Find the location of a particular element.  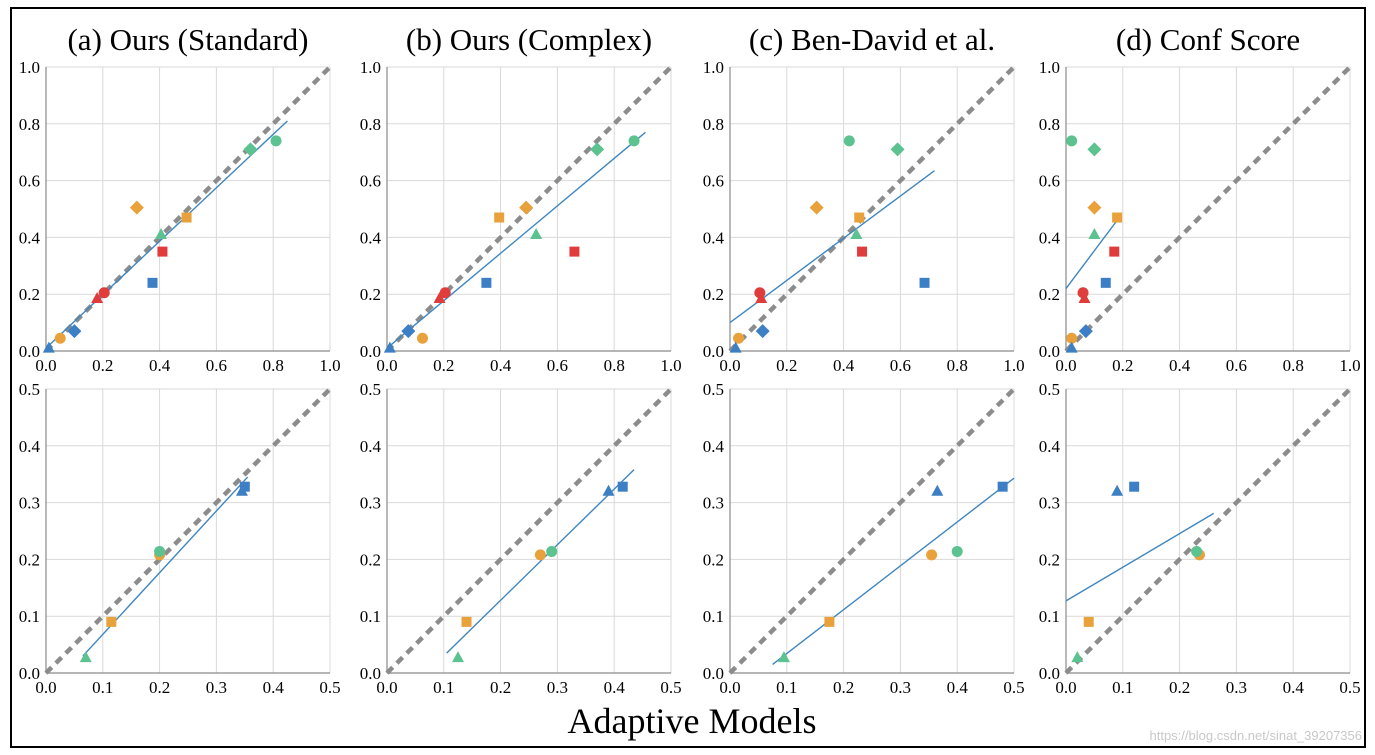

data-point-green-diamond is located at coordinates (1094, 149).